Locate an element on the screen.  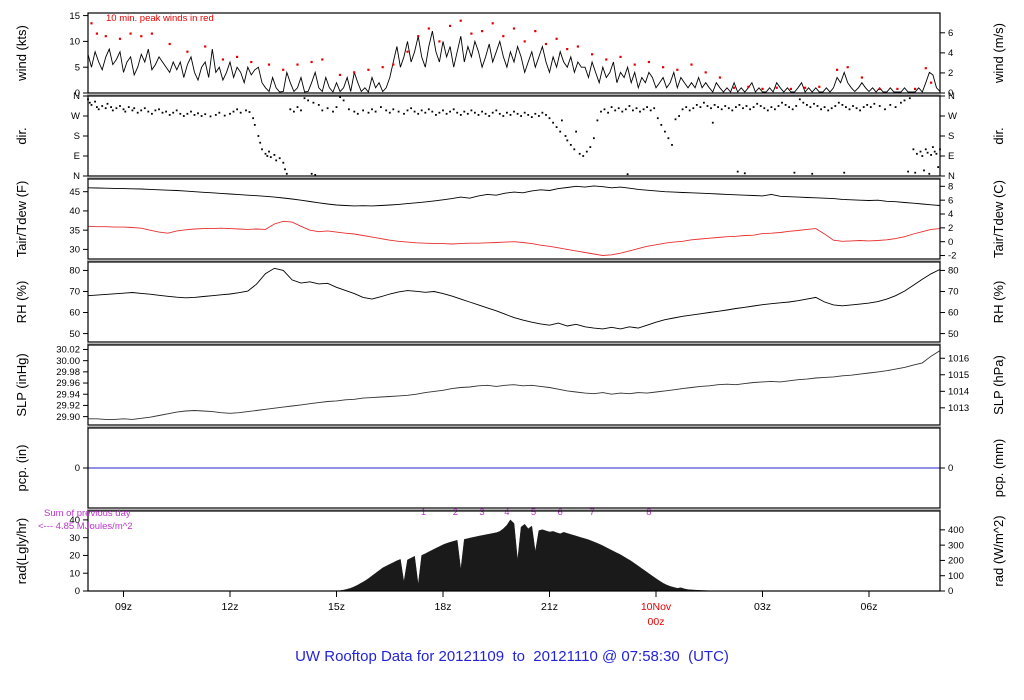
svg-text: 29.98 is located at coordinates (68, 372).